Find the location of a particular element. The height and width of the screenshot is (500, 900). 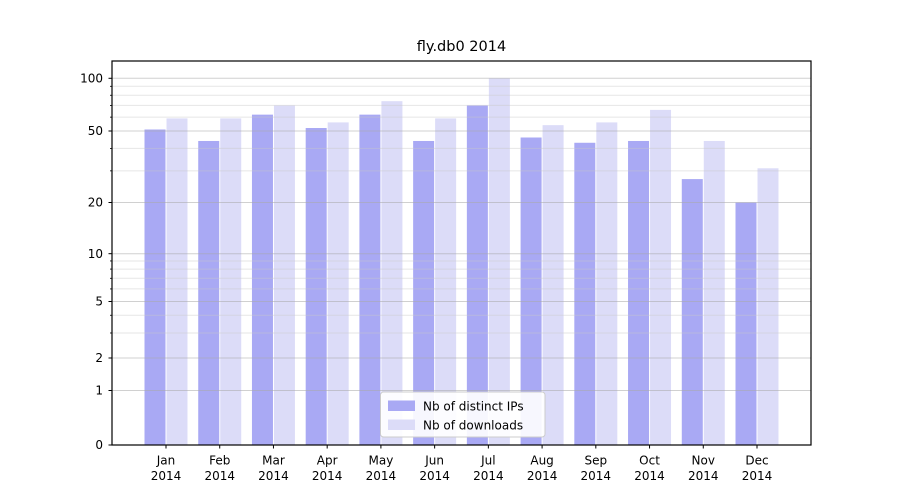

x-tick-label-apr-2014: Apr 2014 is located at coordinates (327, 469).